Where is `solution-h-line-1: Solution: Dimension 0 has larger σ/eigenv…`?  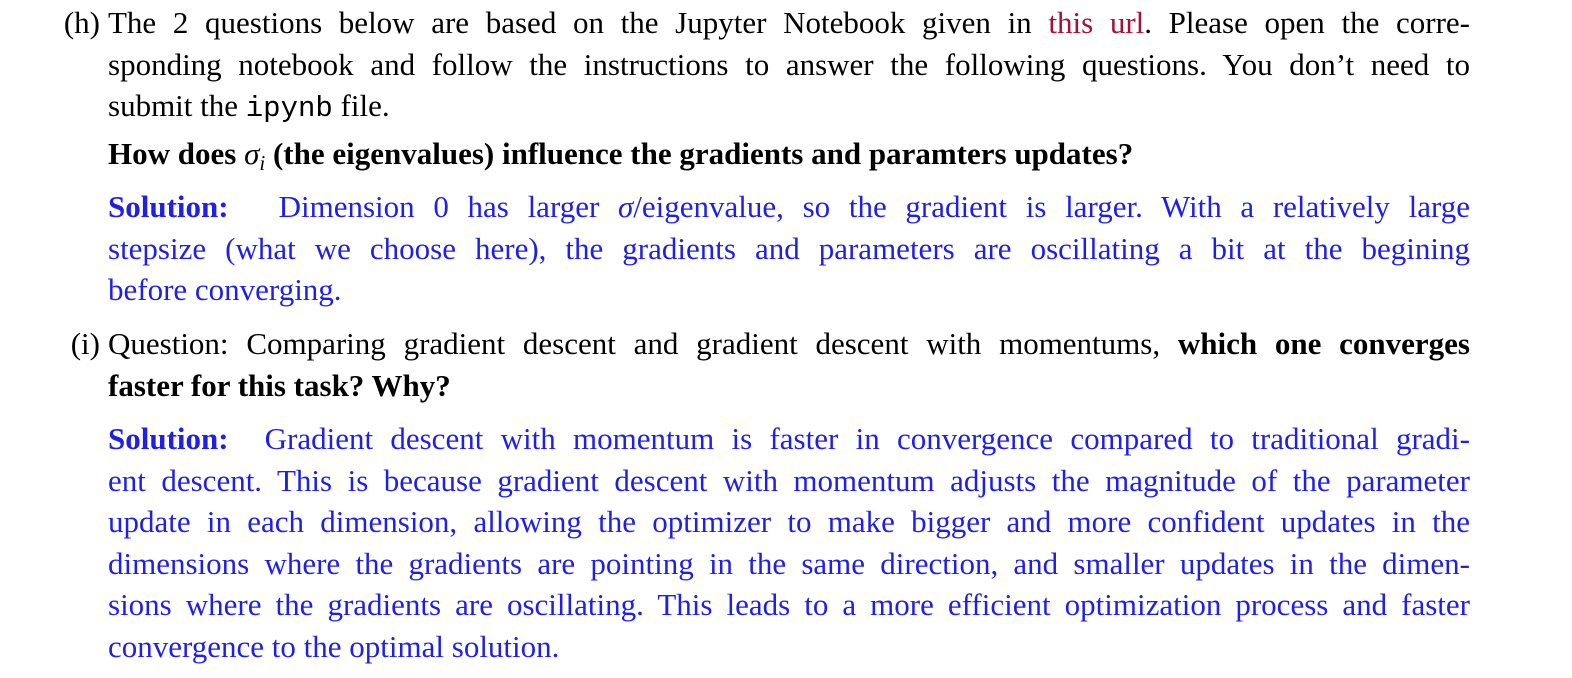
solution-h-line-1: Solution: Dimension 0 has larger σ/eigenv… is located at coordinates (789, 206).